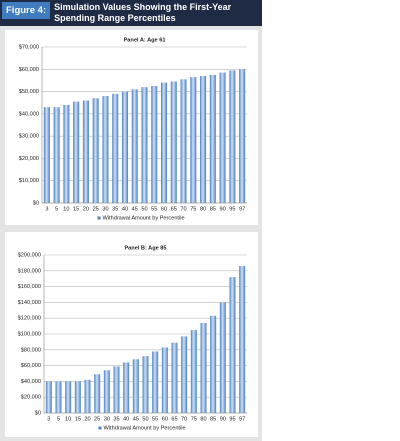 This screenshot has height=441, width=400. What do you see at coordinates (145, 248) in the screenshot?
I see `chart-title: Panel B: Age 85` at bounding box center [145, 248].